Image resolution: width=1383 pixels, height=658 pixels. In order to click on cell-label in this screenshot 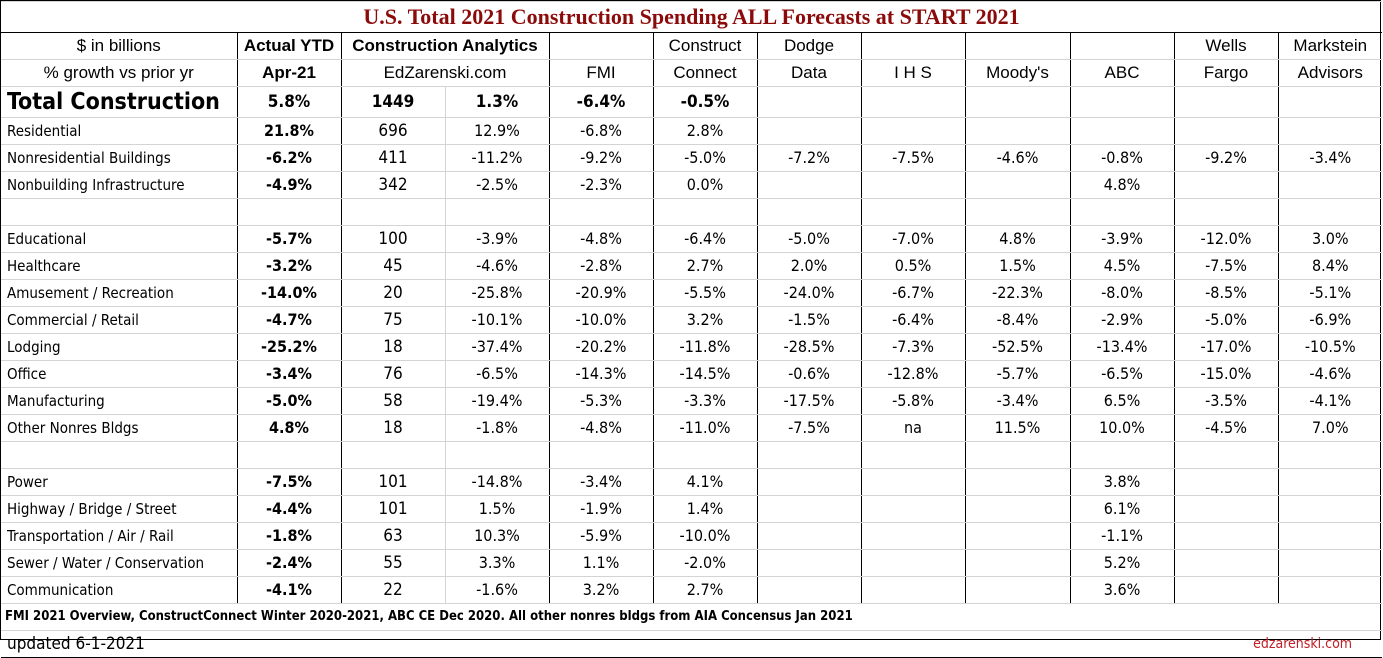, I will do `click(119, 212)`.